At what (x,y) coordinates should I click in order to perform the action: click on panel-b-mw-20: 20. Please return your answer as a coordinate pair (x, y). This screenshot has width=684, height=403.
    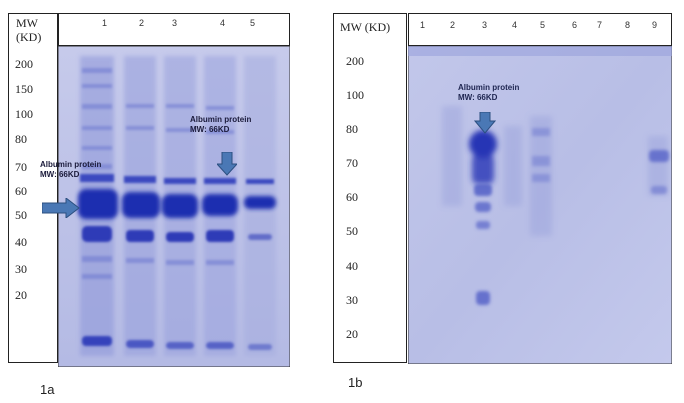
    Looking at the image, I should click on (352, 334).